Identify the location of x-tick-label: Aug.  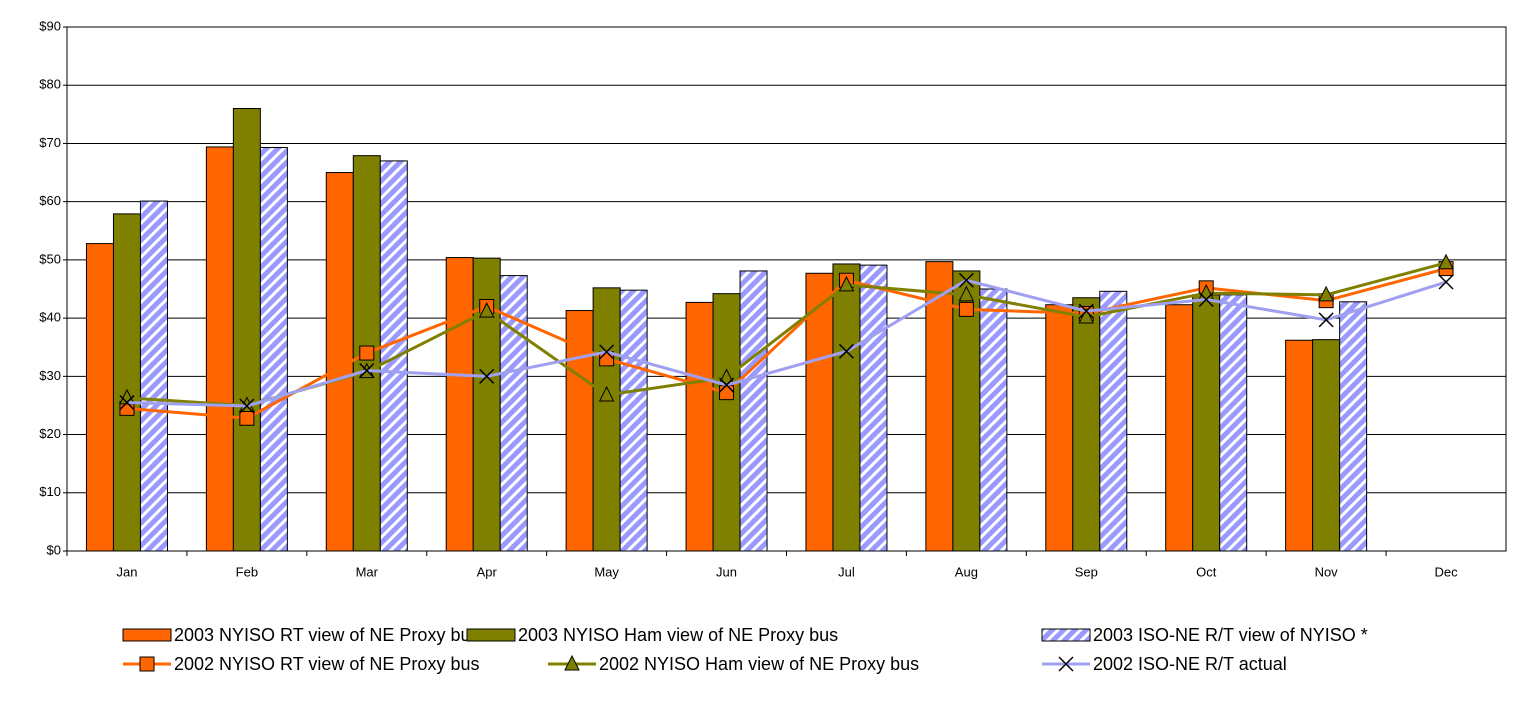
(966, 571).